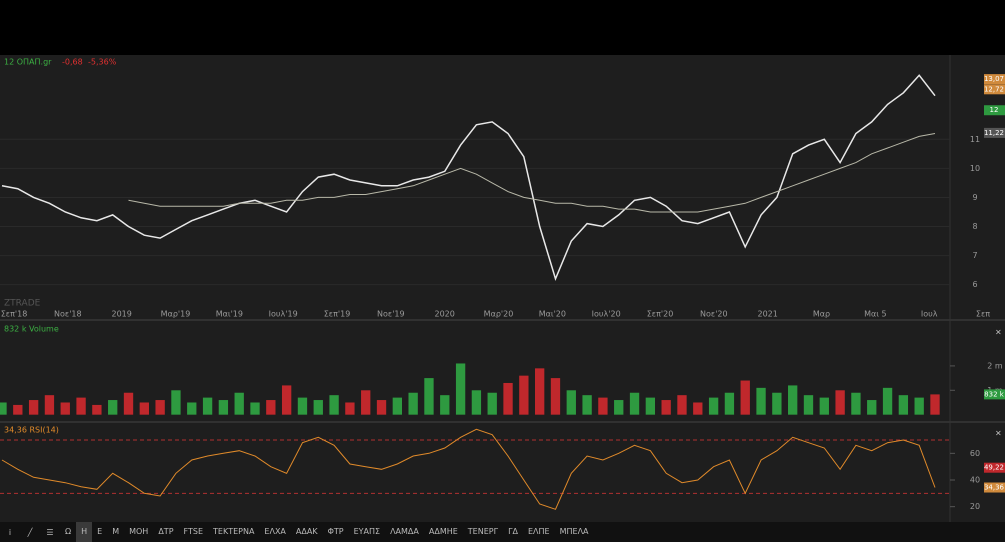  What do you see at coordinates (193, 532) in the screenshot?
I see `toolbar-button: FTSE` at bounding box center [193, 532].